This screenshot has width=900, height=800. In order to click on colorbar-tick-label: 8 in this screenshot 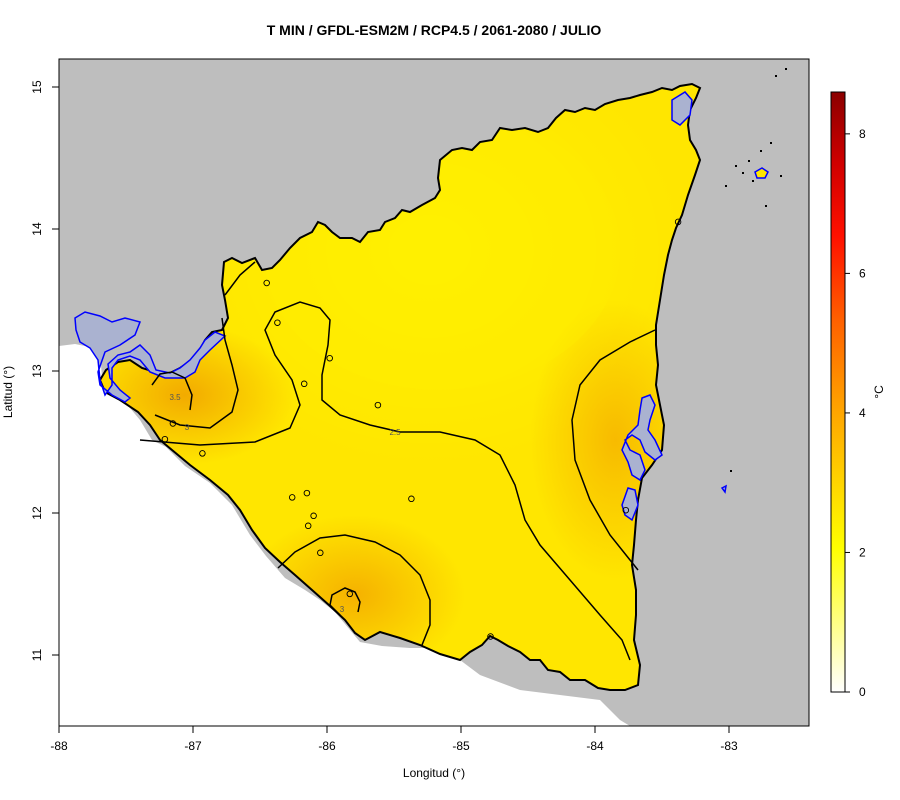, I will do `click(862, 134)`.